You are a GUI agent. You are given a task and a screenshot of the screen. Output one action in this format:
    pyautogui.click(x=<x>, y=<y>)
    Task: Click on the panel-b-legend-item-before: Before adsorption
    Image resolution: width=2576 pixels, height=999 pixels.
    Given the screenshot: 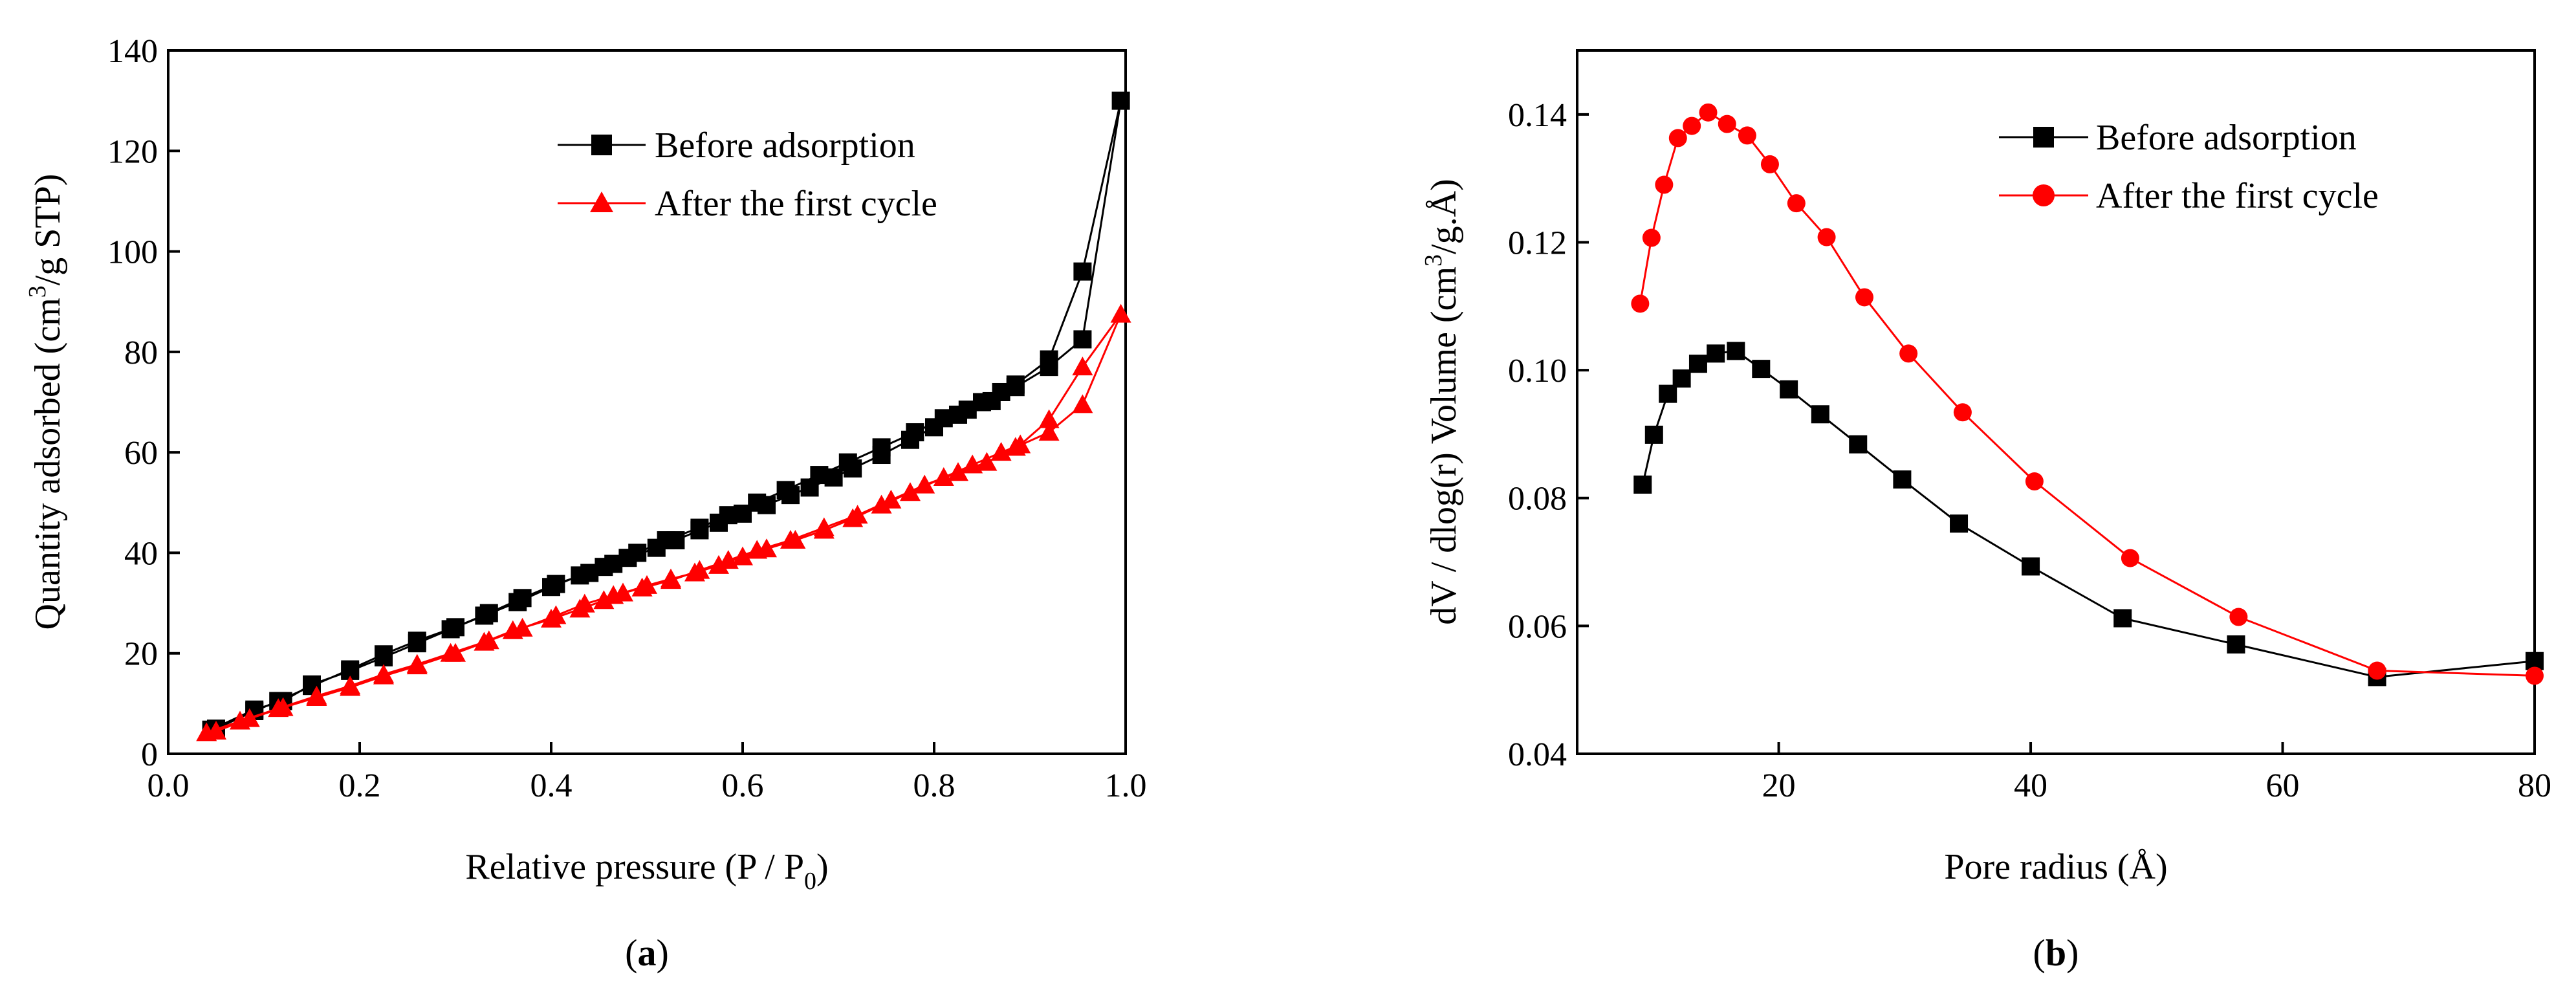 What is the action you would take?
    pyautogui.click(x=2178, y=138)
    